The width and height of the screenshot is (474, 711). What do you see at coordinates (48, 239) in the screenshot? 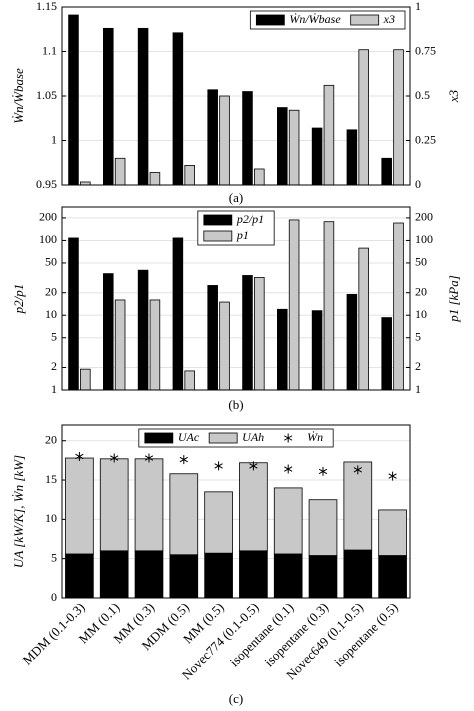
I see `y-tick-label: 100` at bounding box center [48, 239].